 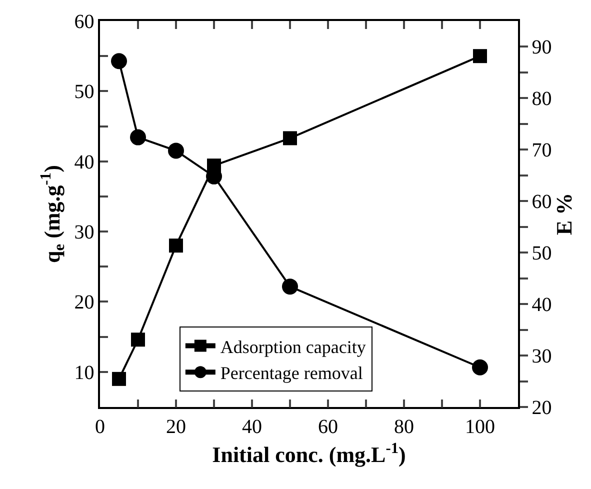 What do you see at coordinates (542, 253) in the screenshot?
I see `y2-tick-label: 50` at bounding box center [542, 253].